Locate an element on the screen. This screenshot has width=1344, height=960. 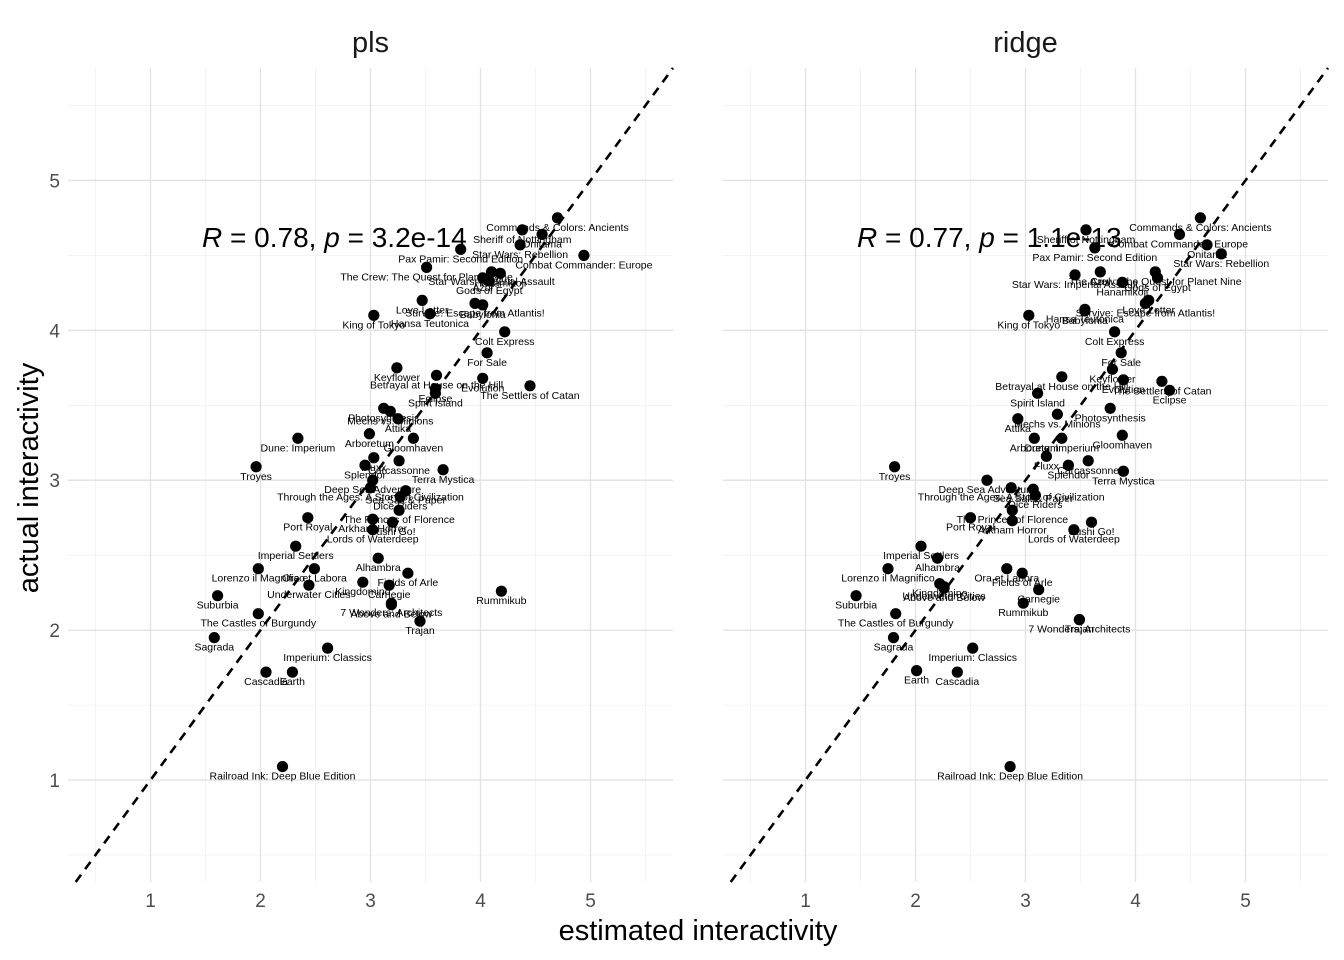
point-label: Spirit Island is located at coordinates (435, 403).